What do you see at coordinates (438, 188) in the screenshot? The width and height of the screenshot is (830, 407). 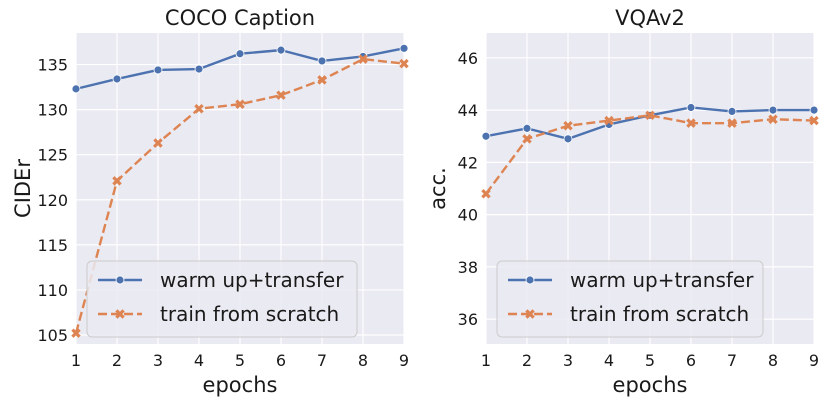 I see `y-axis-label: acc.` at bounding box center [438, 188].